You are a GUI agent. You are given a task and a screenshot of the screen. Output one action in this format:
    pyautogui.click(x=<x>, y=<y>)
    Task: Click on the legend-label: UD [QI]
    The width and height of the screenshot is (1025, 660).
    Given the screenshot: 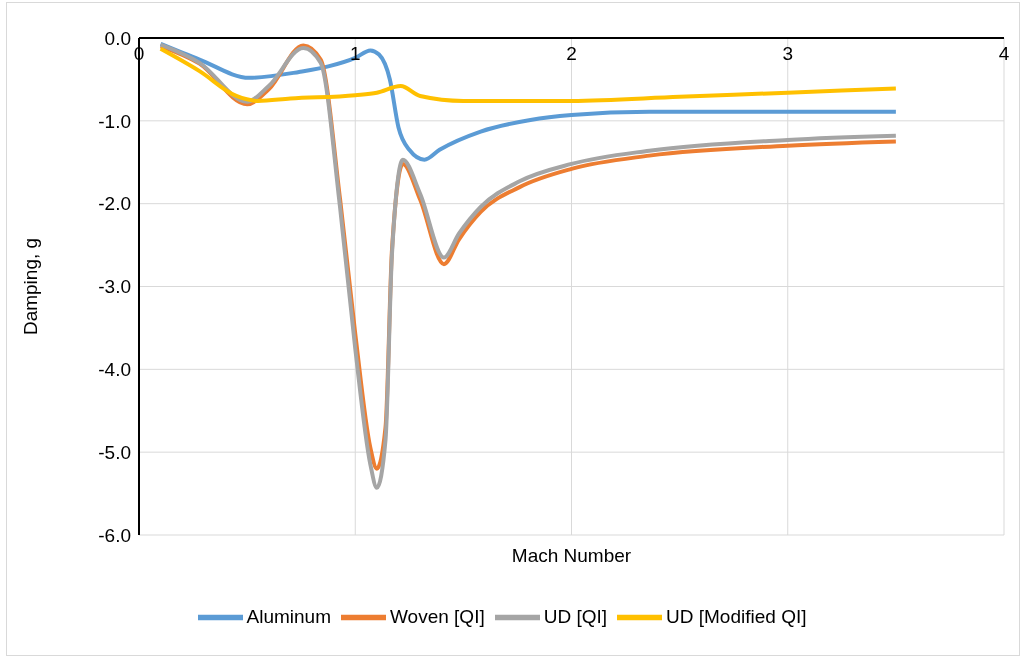 What is the action you would take?
    pyautogui.click(x=575, y=616)
    